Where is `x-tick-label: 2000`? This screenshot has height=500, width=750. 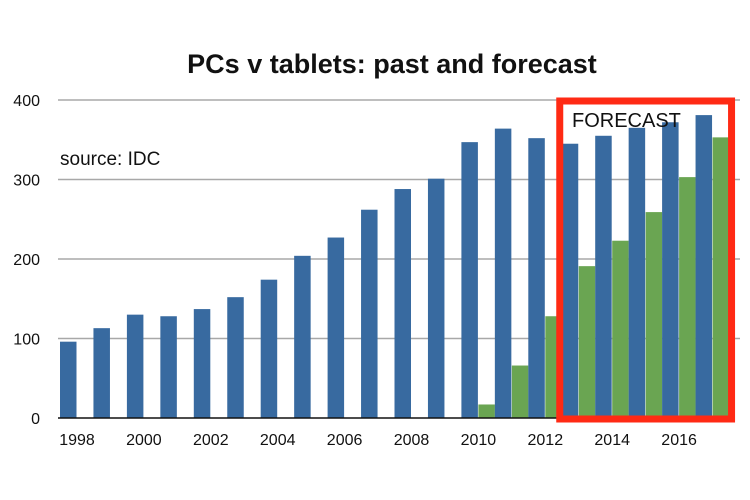 x-tick-label: 2000 is located at coordinates (144, 440).